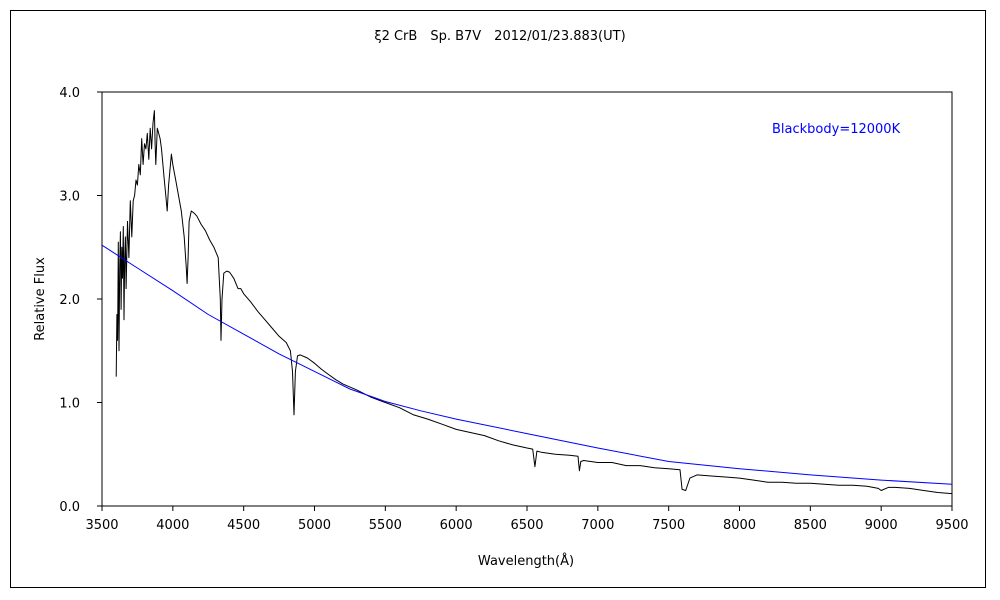 Image resolution: width=1000 pixels, height=600 pixels. What do you see at coordinates (881, 525) in the screenshot?
I see `x-tick-label: 9000` at bounding box center [881, 525].